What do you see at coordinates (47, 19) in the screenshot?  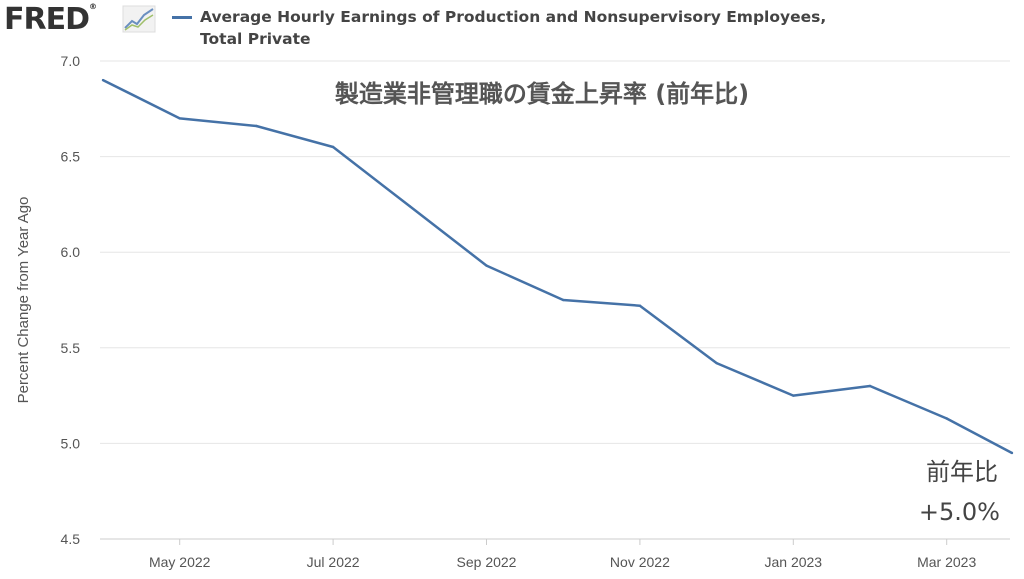 I see `fred-logo-text: FRED` at bounding box center [47, 19].